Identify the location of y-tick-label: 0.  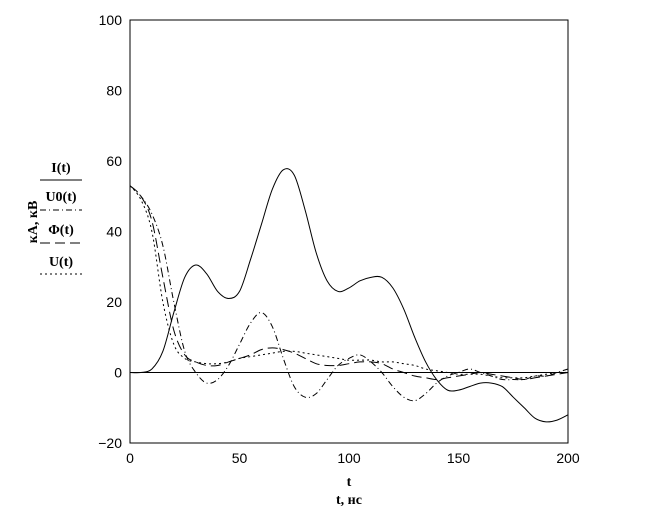
(118, 373).